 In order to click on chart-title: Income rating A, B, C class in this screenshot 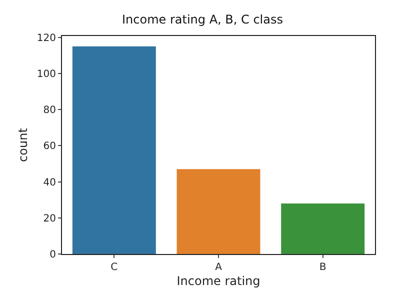, I will do `click(203, 19)`.